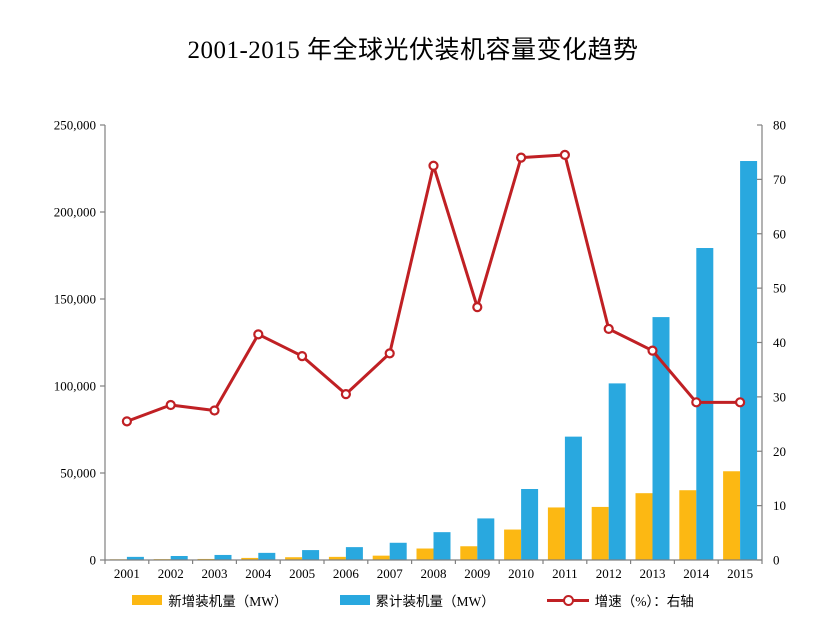 This screenshot has width=826, height=623. What do you see at coordinates (434, 573) in the screenshot?
I see `x-axis-label-2008: 2008` at bounding box center [434, 573].